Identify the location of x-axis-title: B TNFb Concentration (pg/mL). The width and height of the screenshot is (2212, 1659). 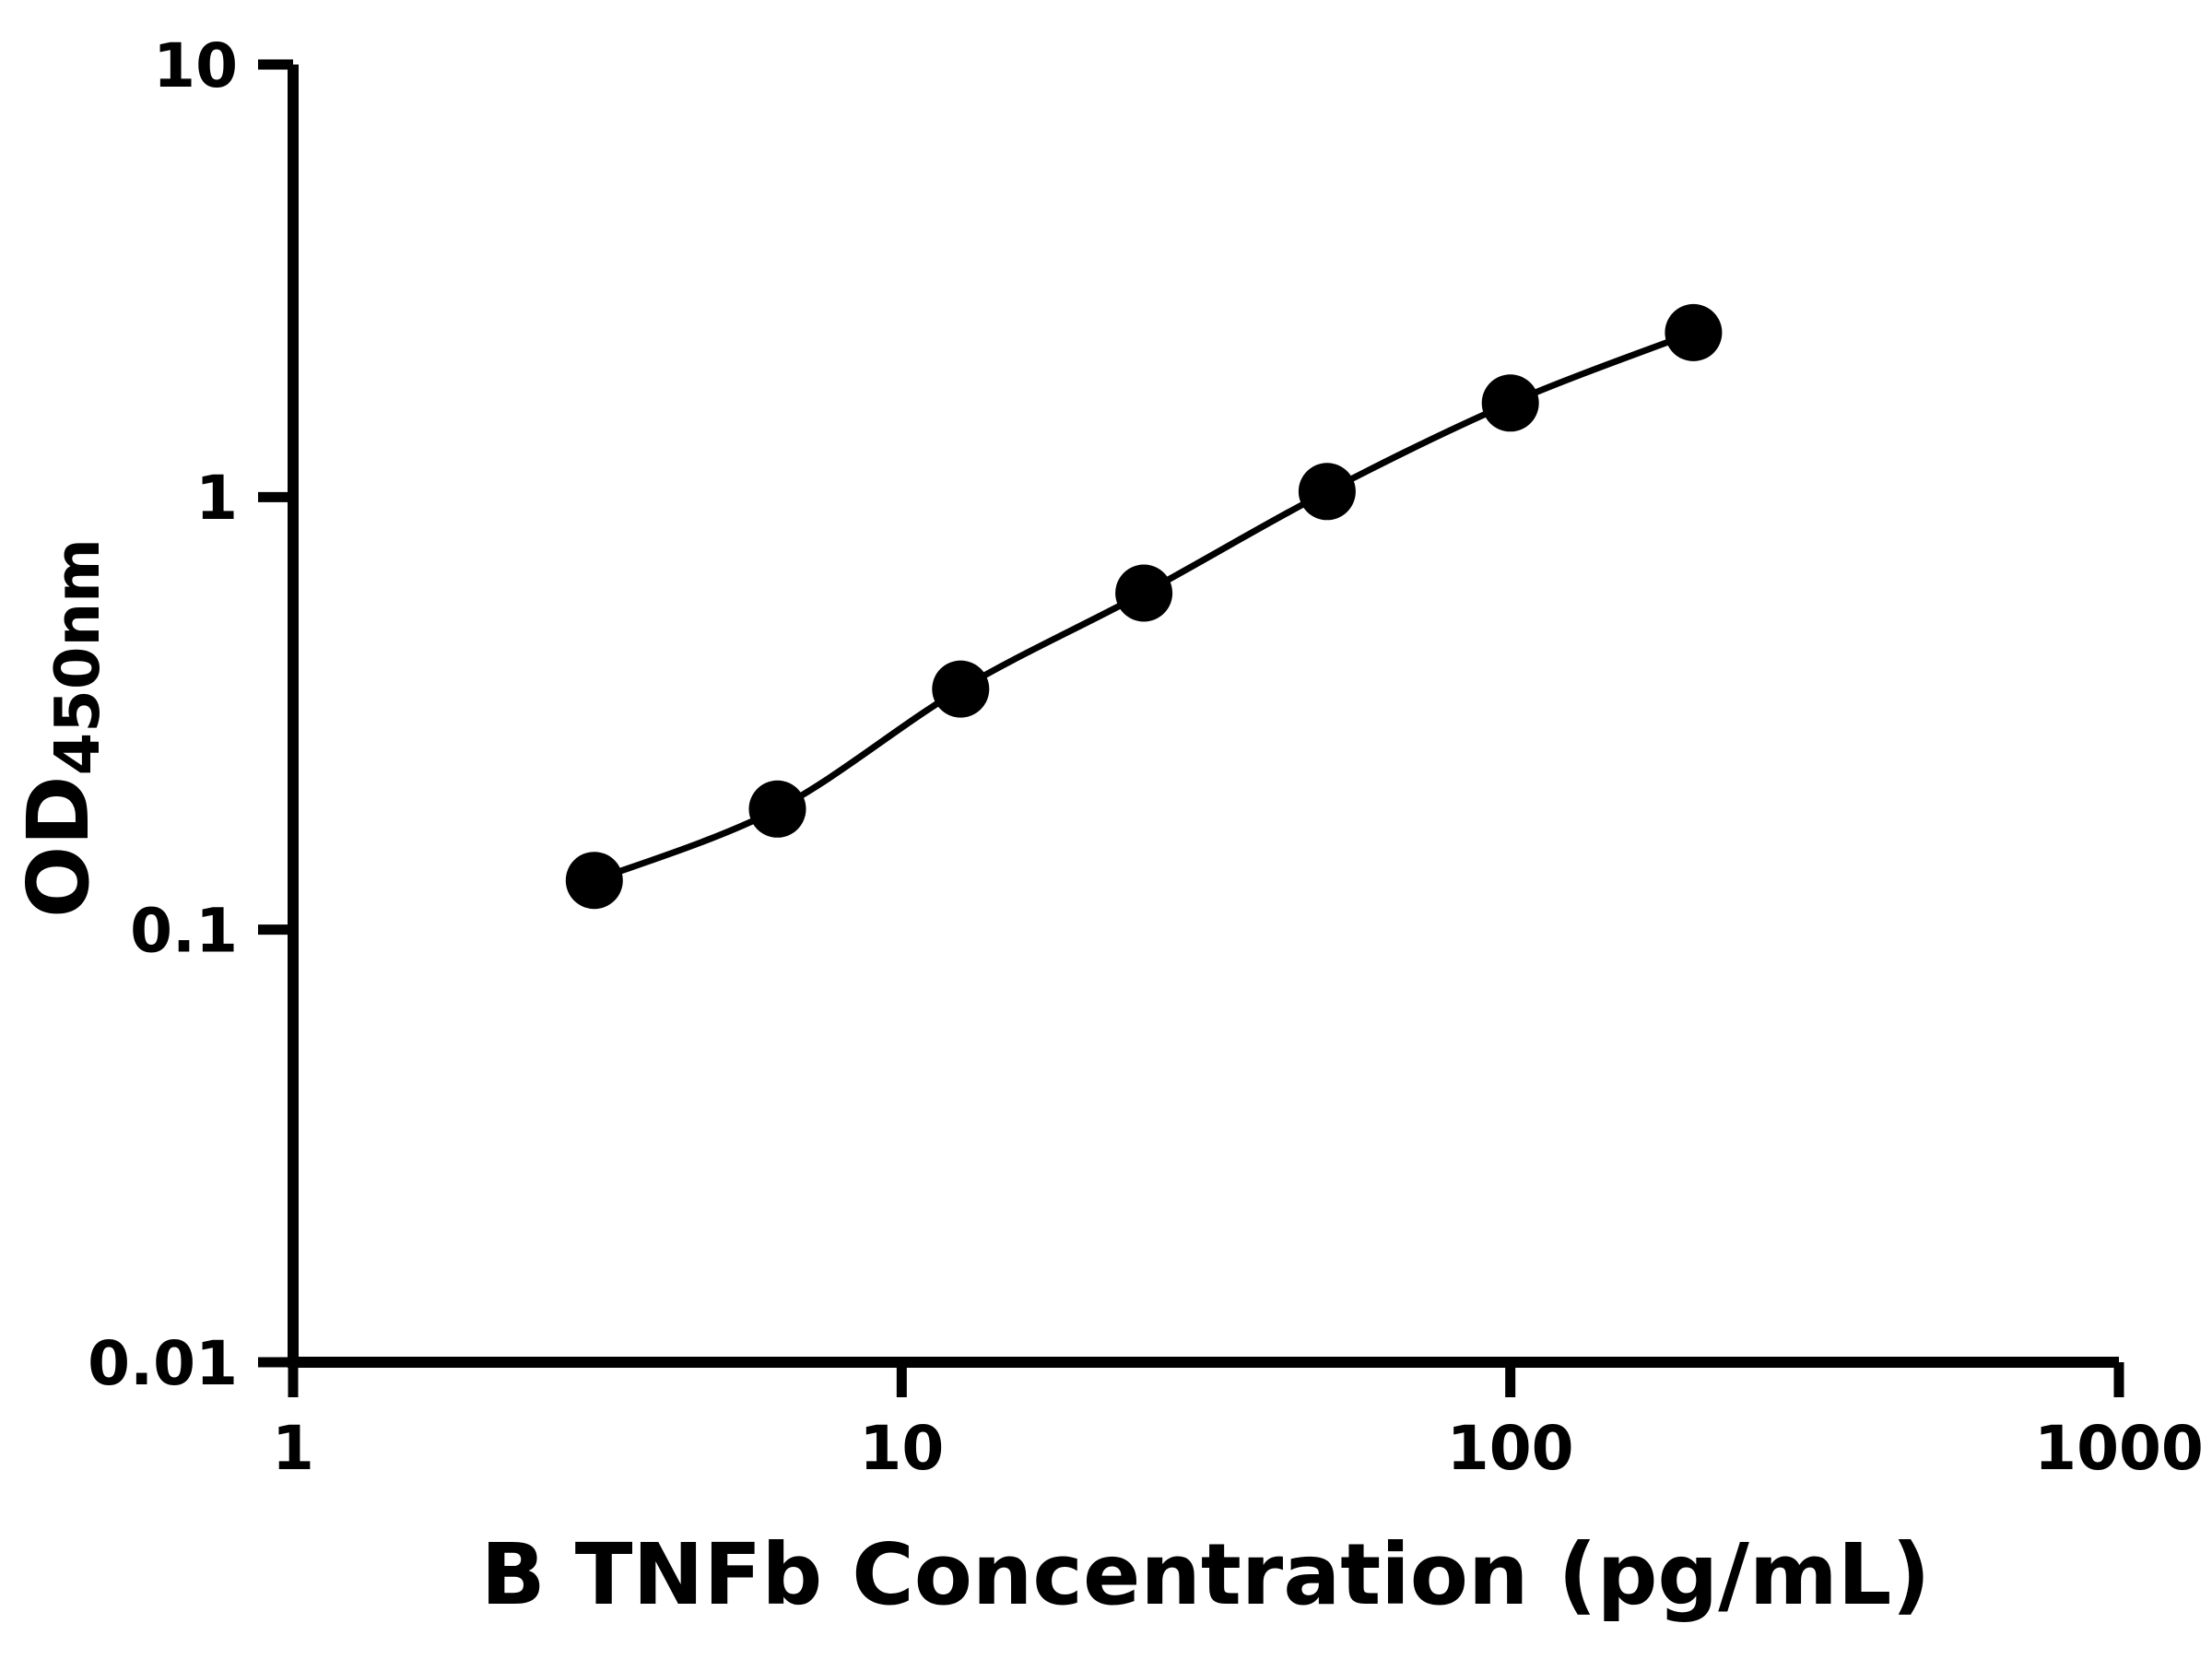
(1206, 1574).